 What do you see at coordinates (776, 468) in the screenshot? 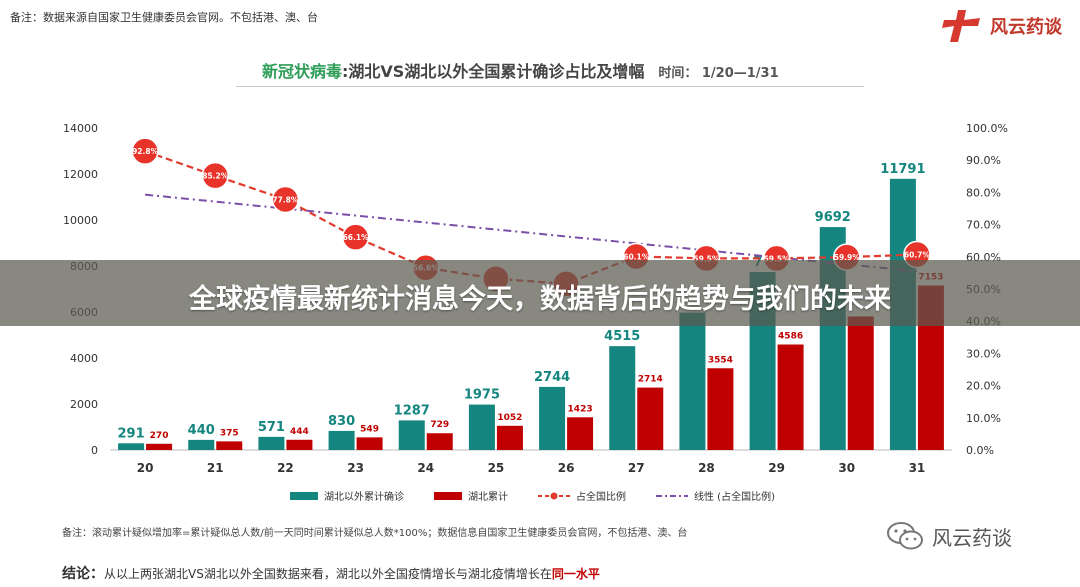
I see `x-tick-label: 29` at bounding box center [776, 468].